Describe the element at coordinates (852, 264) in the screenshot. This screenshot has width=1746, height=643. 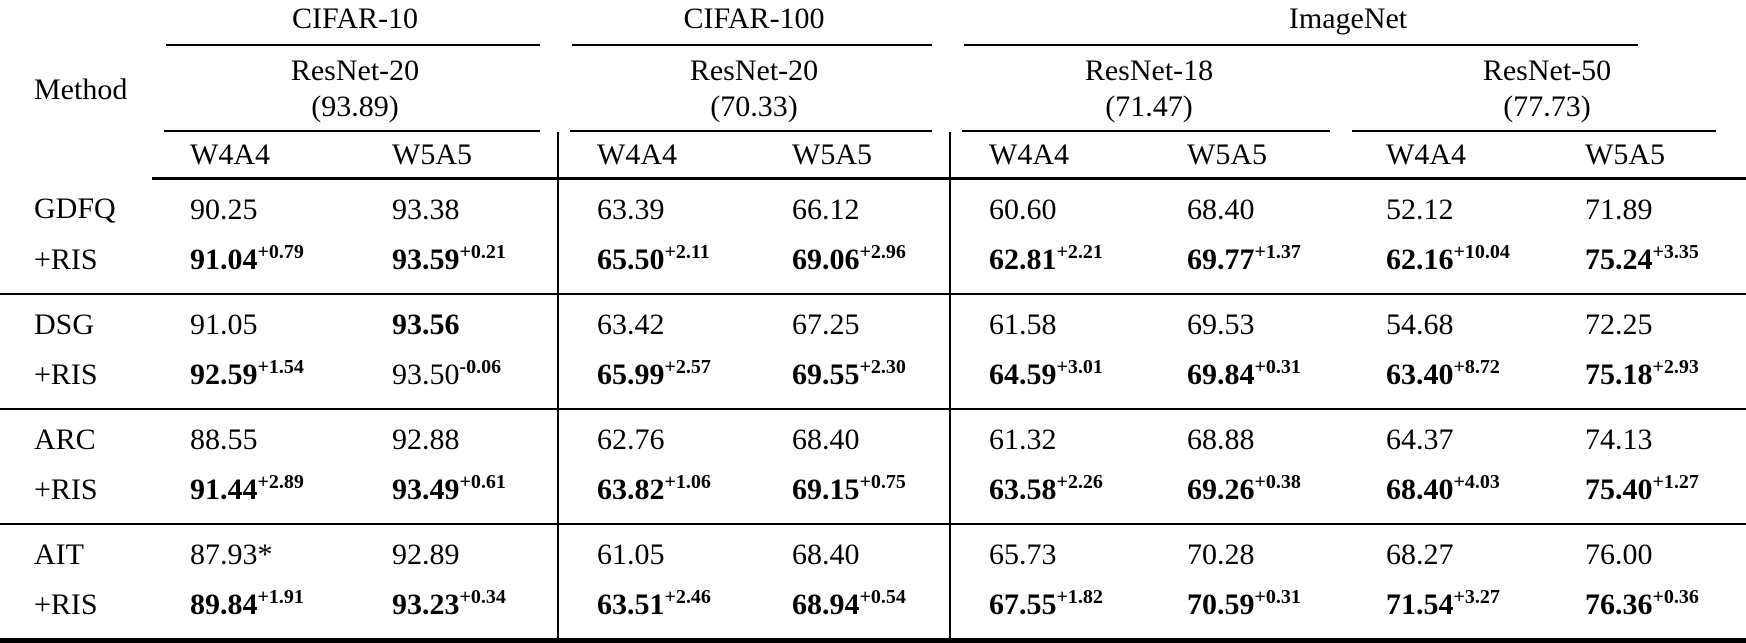
I see `cell-ris: 69.06+2.96` at that location.